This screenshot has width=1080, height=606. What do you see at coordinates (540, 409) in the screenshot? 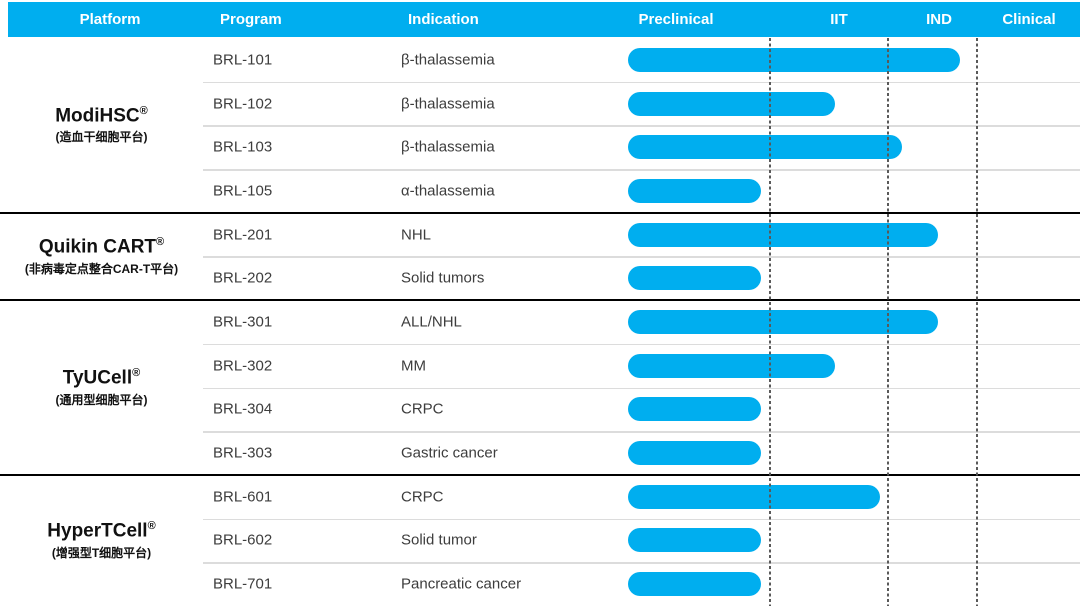
I see `table-row: BRL-304 CRPC` at bounding box center [540, 409].